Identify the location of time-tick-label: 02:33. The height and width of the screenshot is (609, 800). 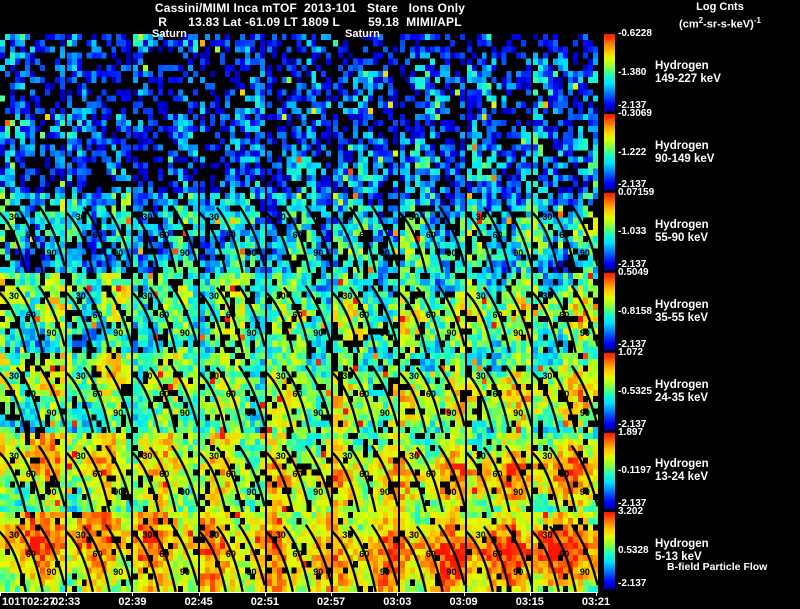
(66, 602).